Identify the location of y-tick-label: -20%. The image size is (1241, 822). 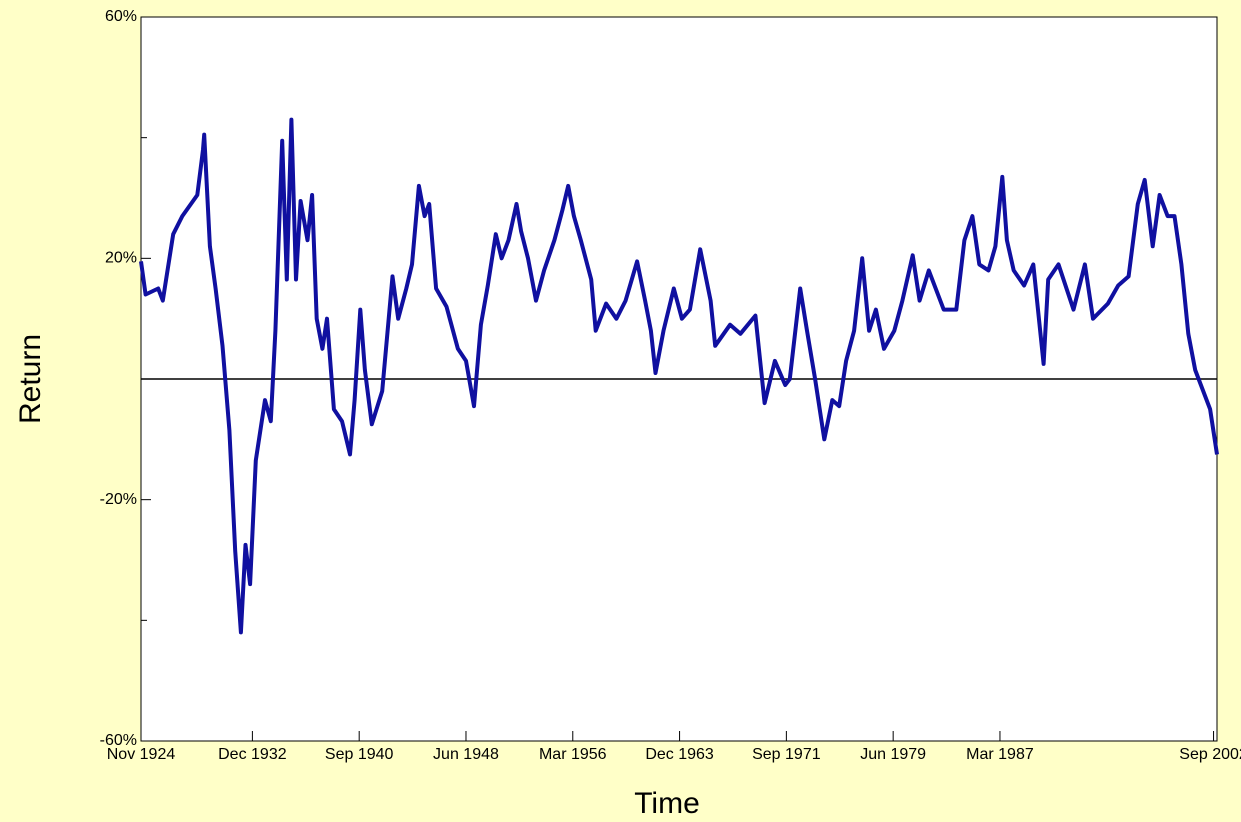
(118, 499).